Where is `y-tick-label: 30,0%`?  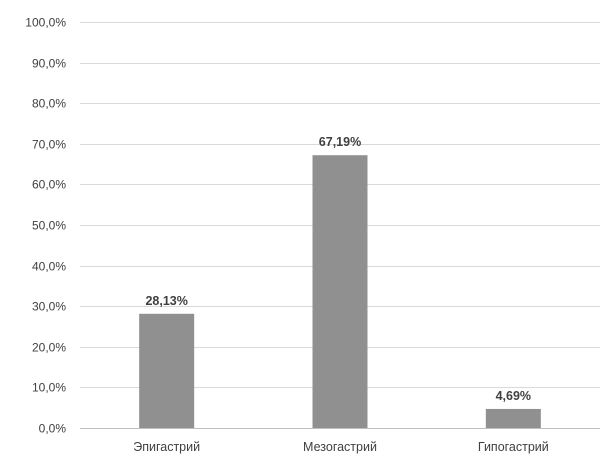 y-tick-label: 30,0% is located at coordinates (49, 307).